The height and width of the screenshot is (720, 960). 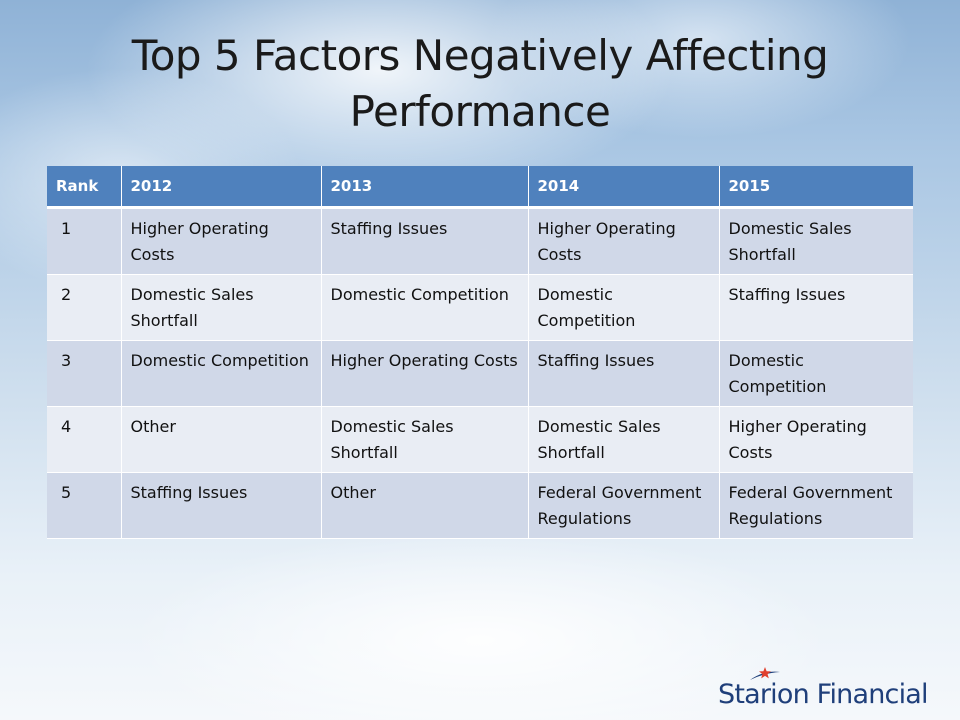 What do you see at coordinates (84, 241) in the screenshot?
I see `rank-cell: 1` at bounding box center [84, 241].